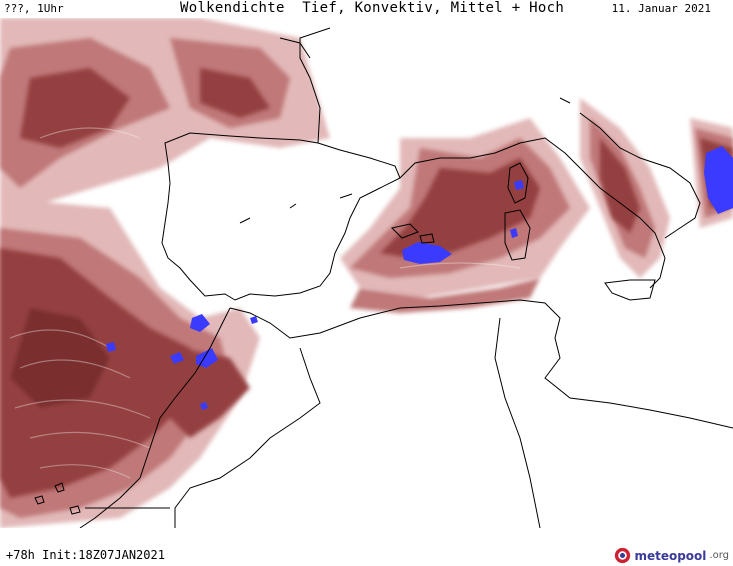  What do you see at coordinates (34, 8) in the screenshot?
I see `day-label: ???, 1Uhr` at bounding box center [34, 8].